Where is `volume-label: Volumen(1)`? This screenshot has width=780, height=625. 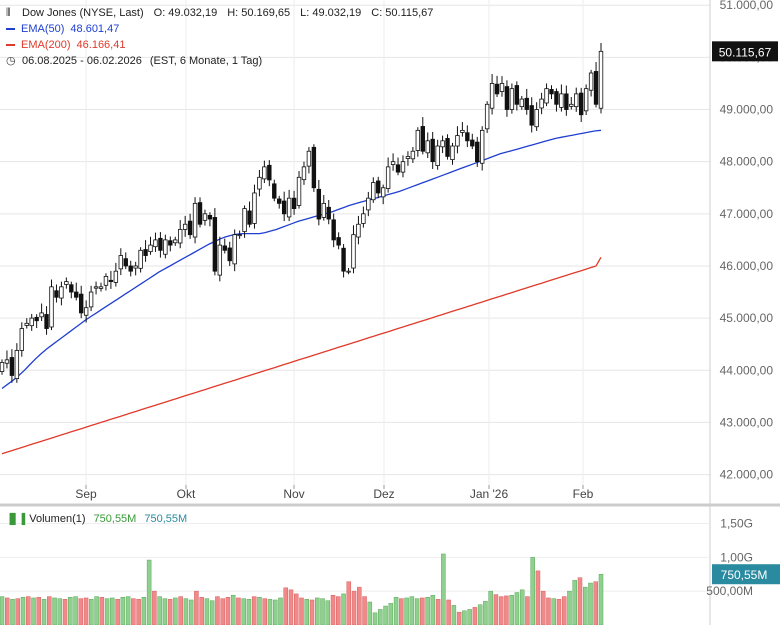
volume-label: Volumen(1) is located at coordinates (57, 519).